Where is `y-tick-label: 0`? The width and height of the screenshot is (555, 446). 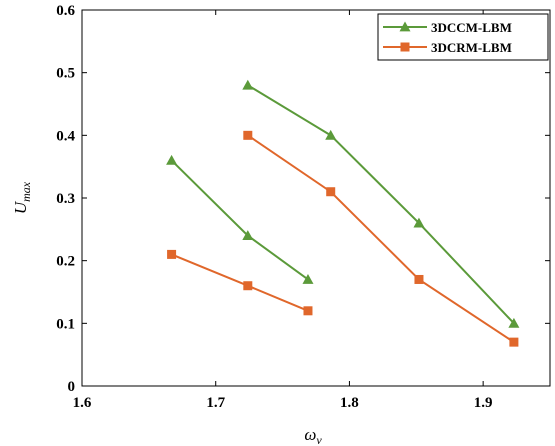 y-tick-label: 0 is located at coordinates (72, 387).